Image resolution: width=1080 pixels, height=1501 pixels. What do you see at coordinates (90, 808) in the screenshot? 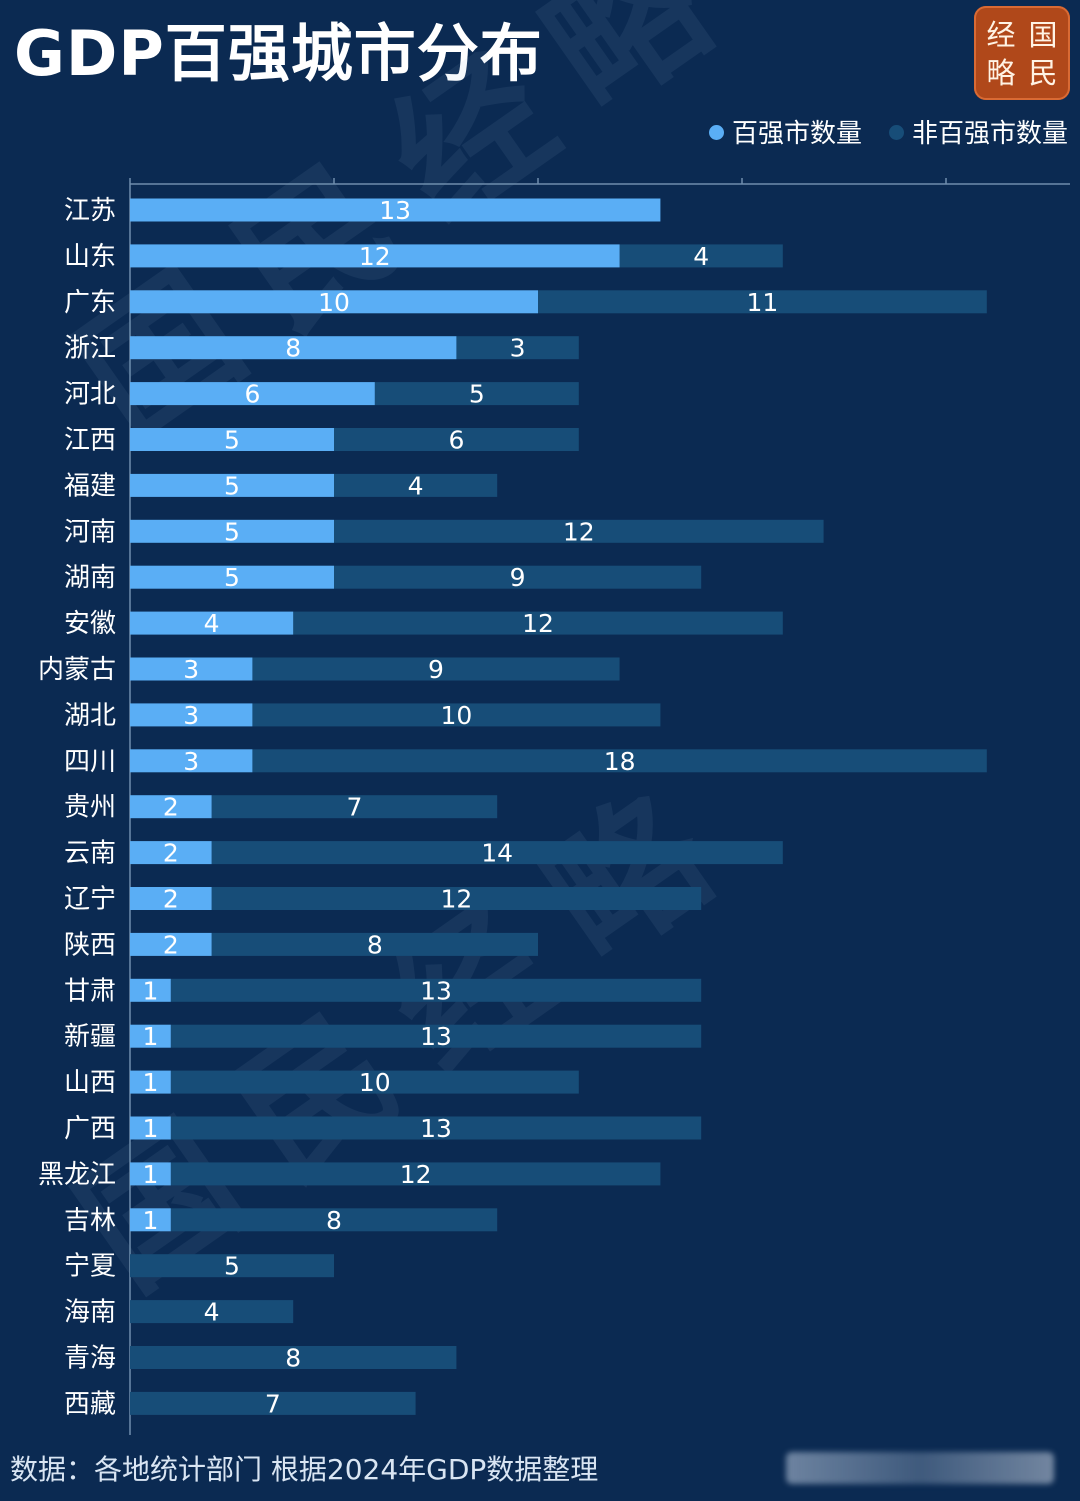
I see `category-label: 贵州` at bounding box center [90, 808].